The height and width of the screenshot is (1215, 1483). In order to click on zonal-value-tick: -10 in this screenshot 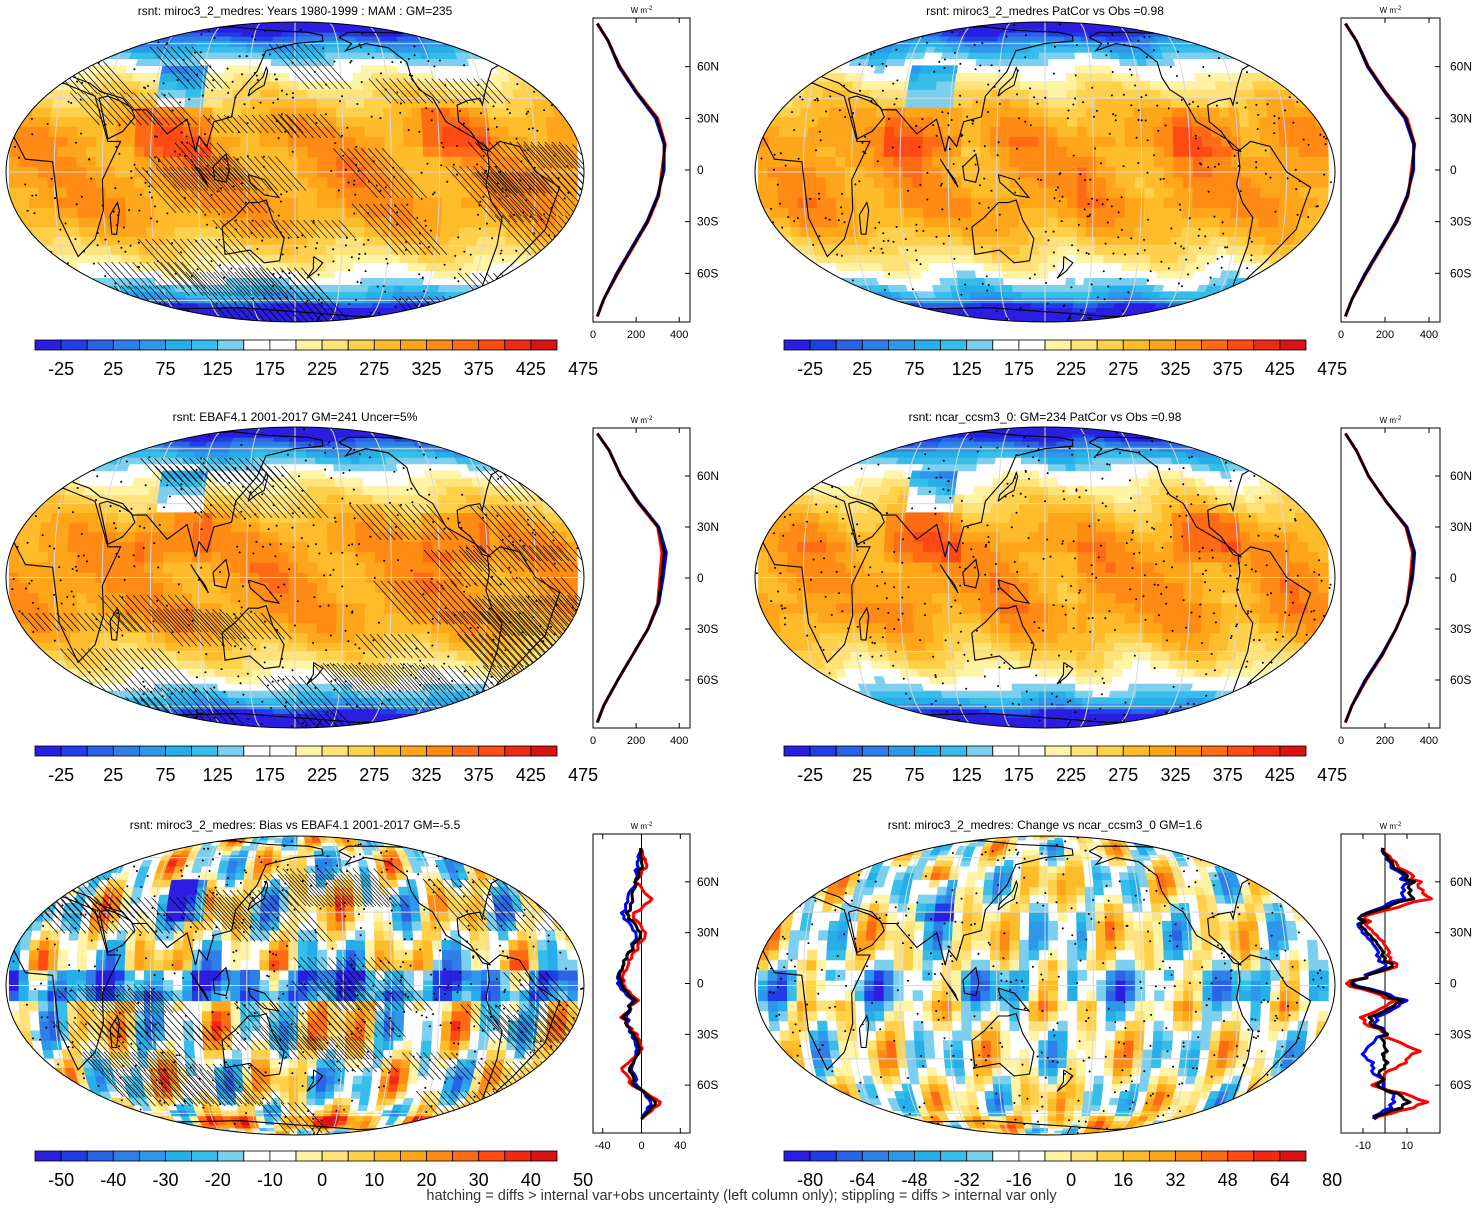, I will do `click(1363, 1146)`.